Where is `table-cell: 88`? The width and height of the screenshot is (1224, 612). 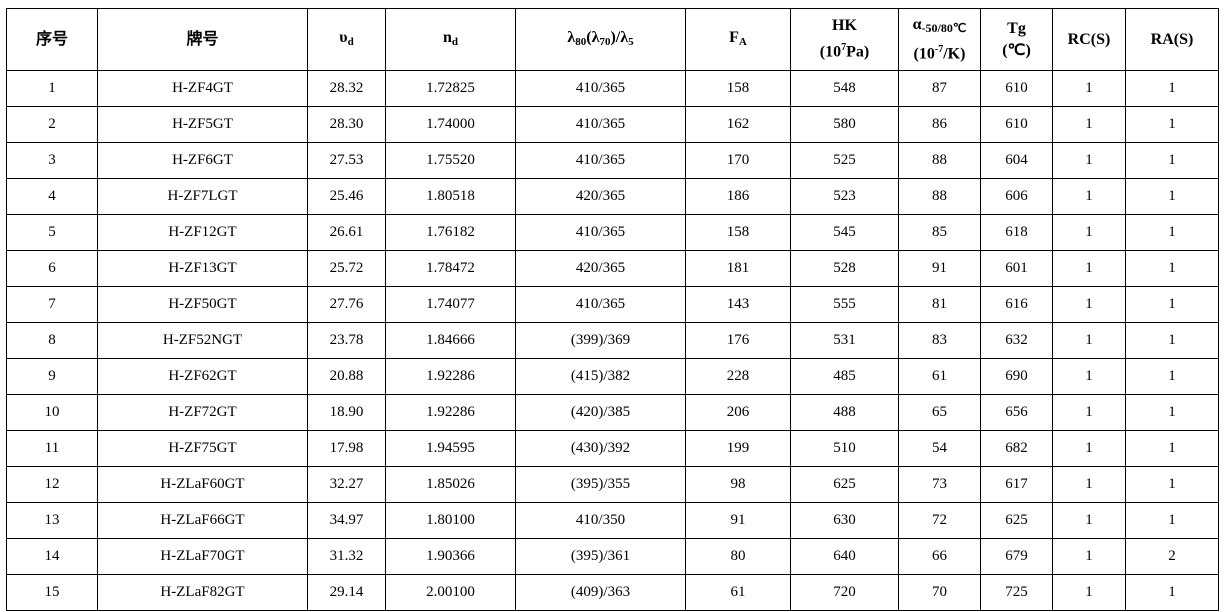
table-cell: 88 is located at coordinates (939, 160).